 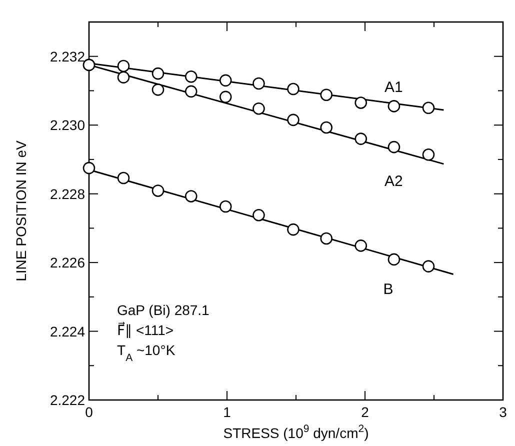 I want to click on x-tick-label: 3, so click(x=503, y=412).